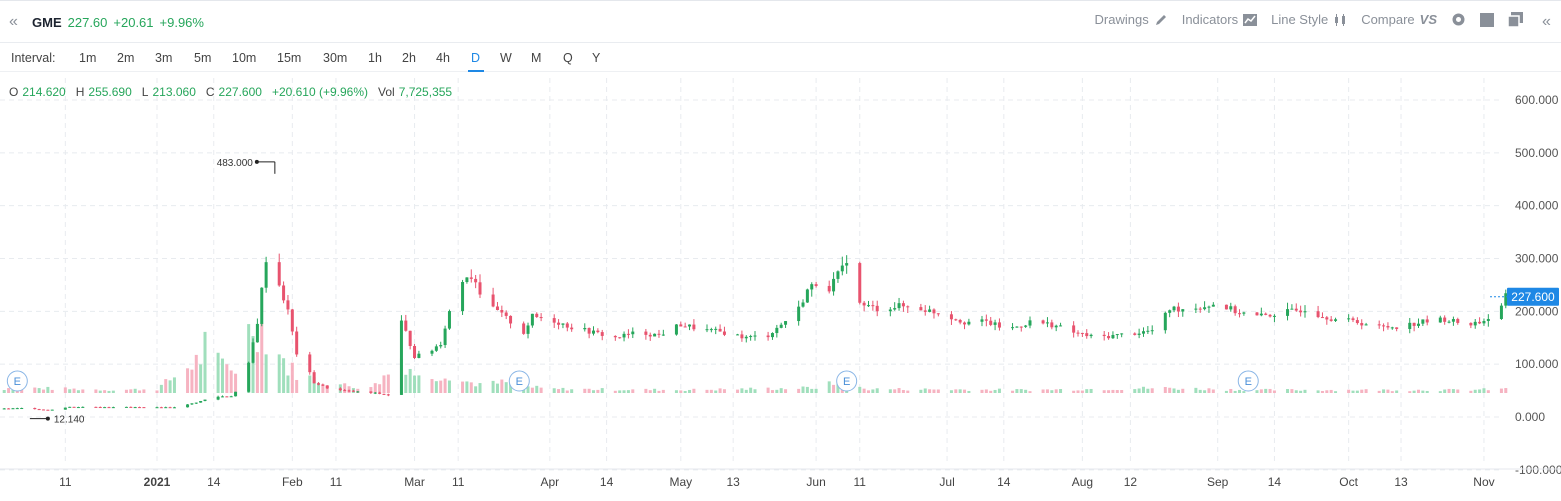  I want to click on fullscreen-icon, so click(1487, 19).